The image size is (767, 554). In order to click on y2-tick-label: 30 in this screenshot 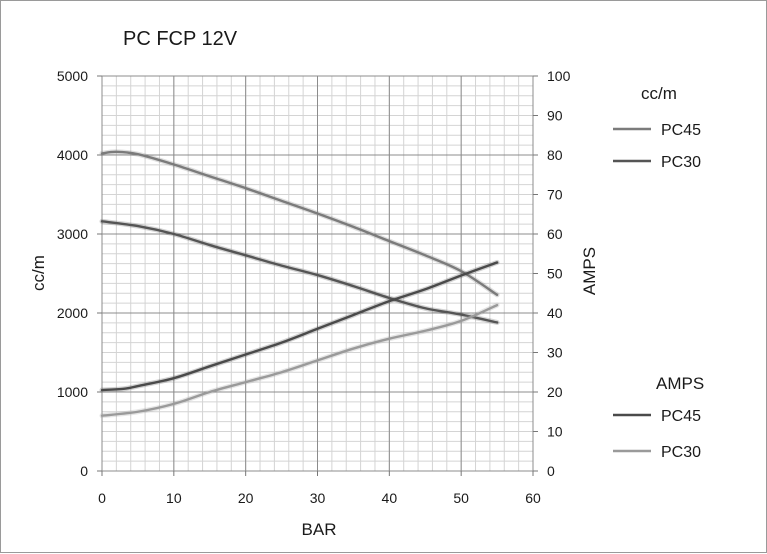, I will do `click(555, 353)`.